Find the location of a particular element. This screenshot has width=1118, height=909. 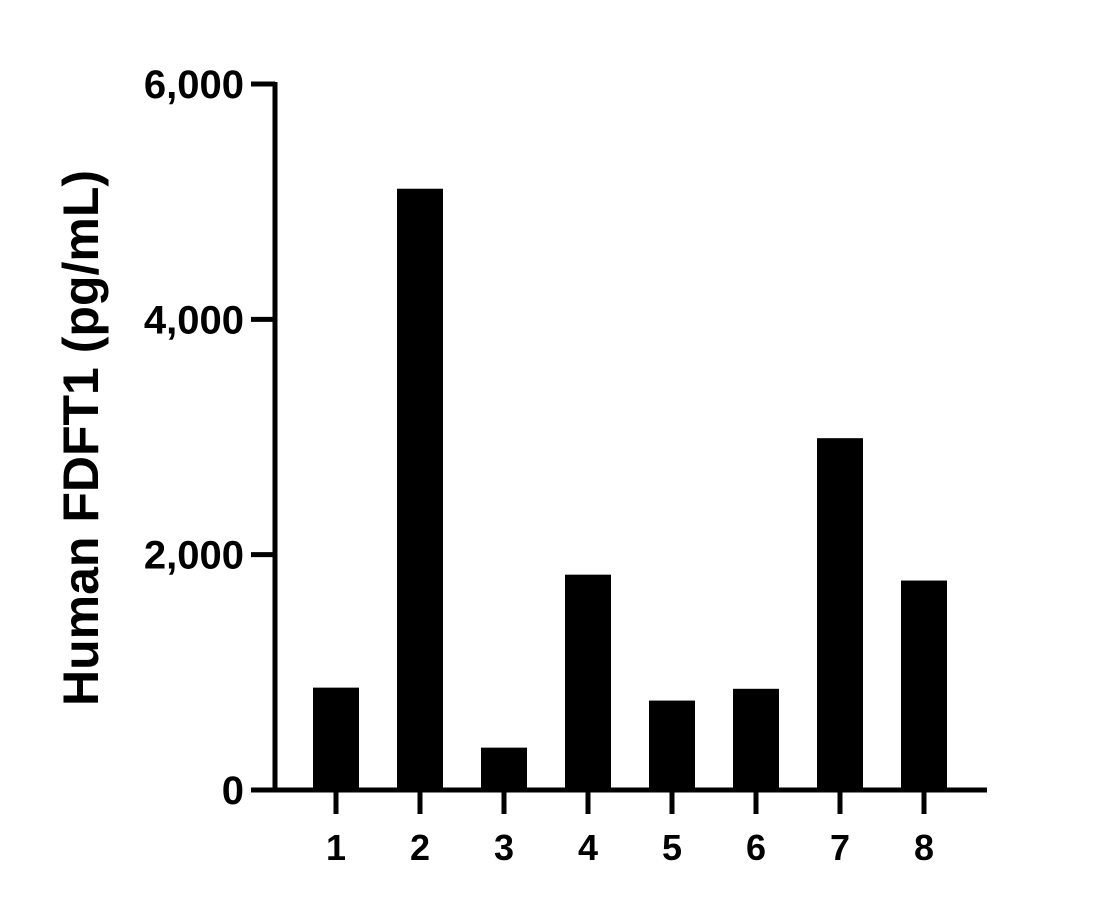

x-tick-label: 3 is located at coordinates (504, 847).